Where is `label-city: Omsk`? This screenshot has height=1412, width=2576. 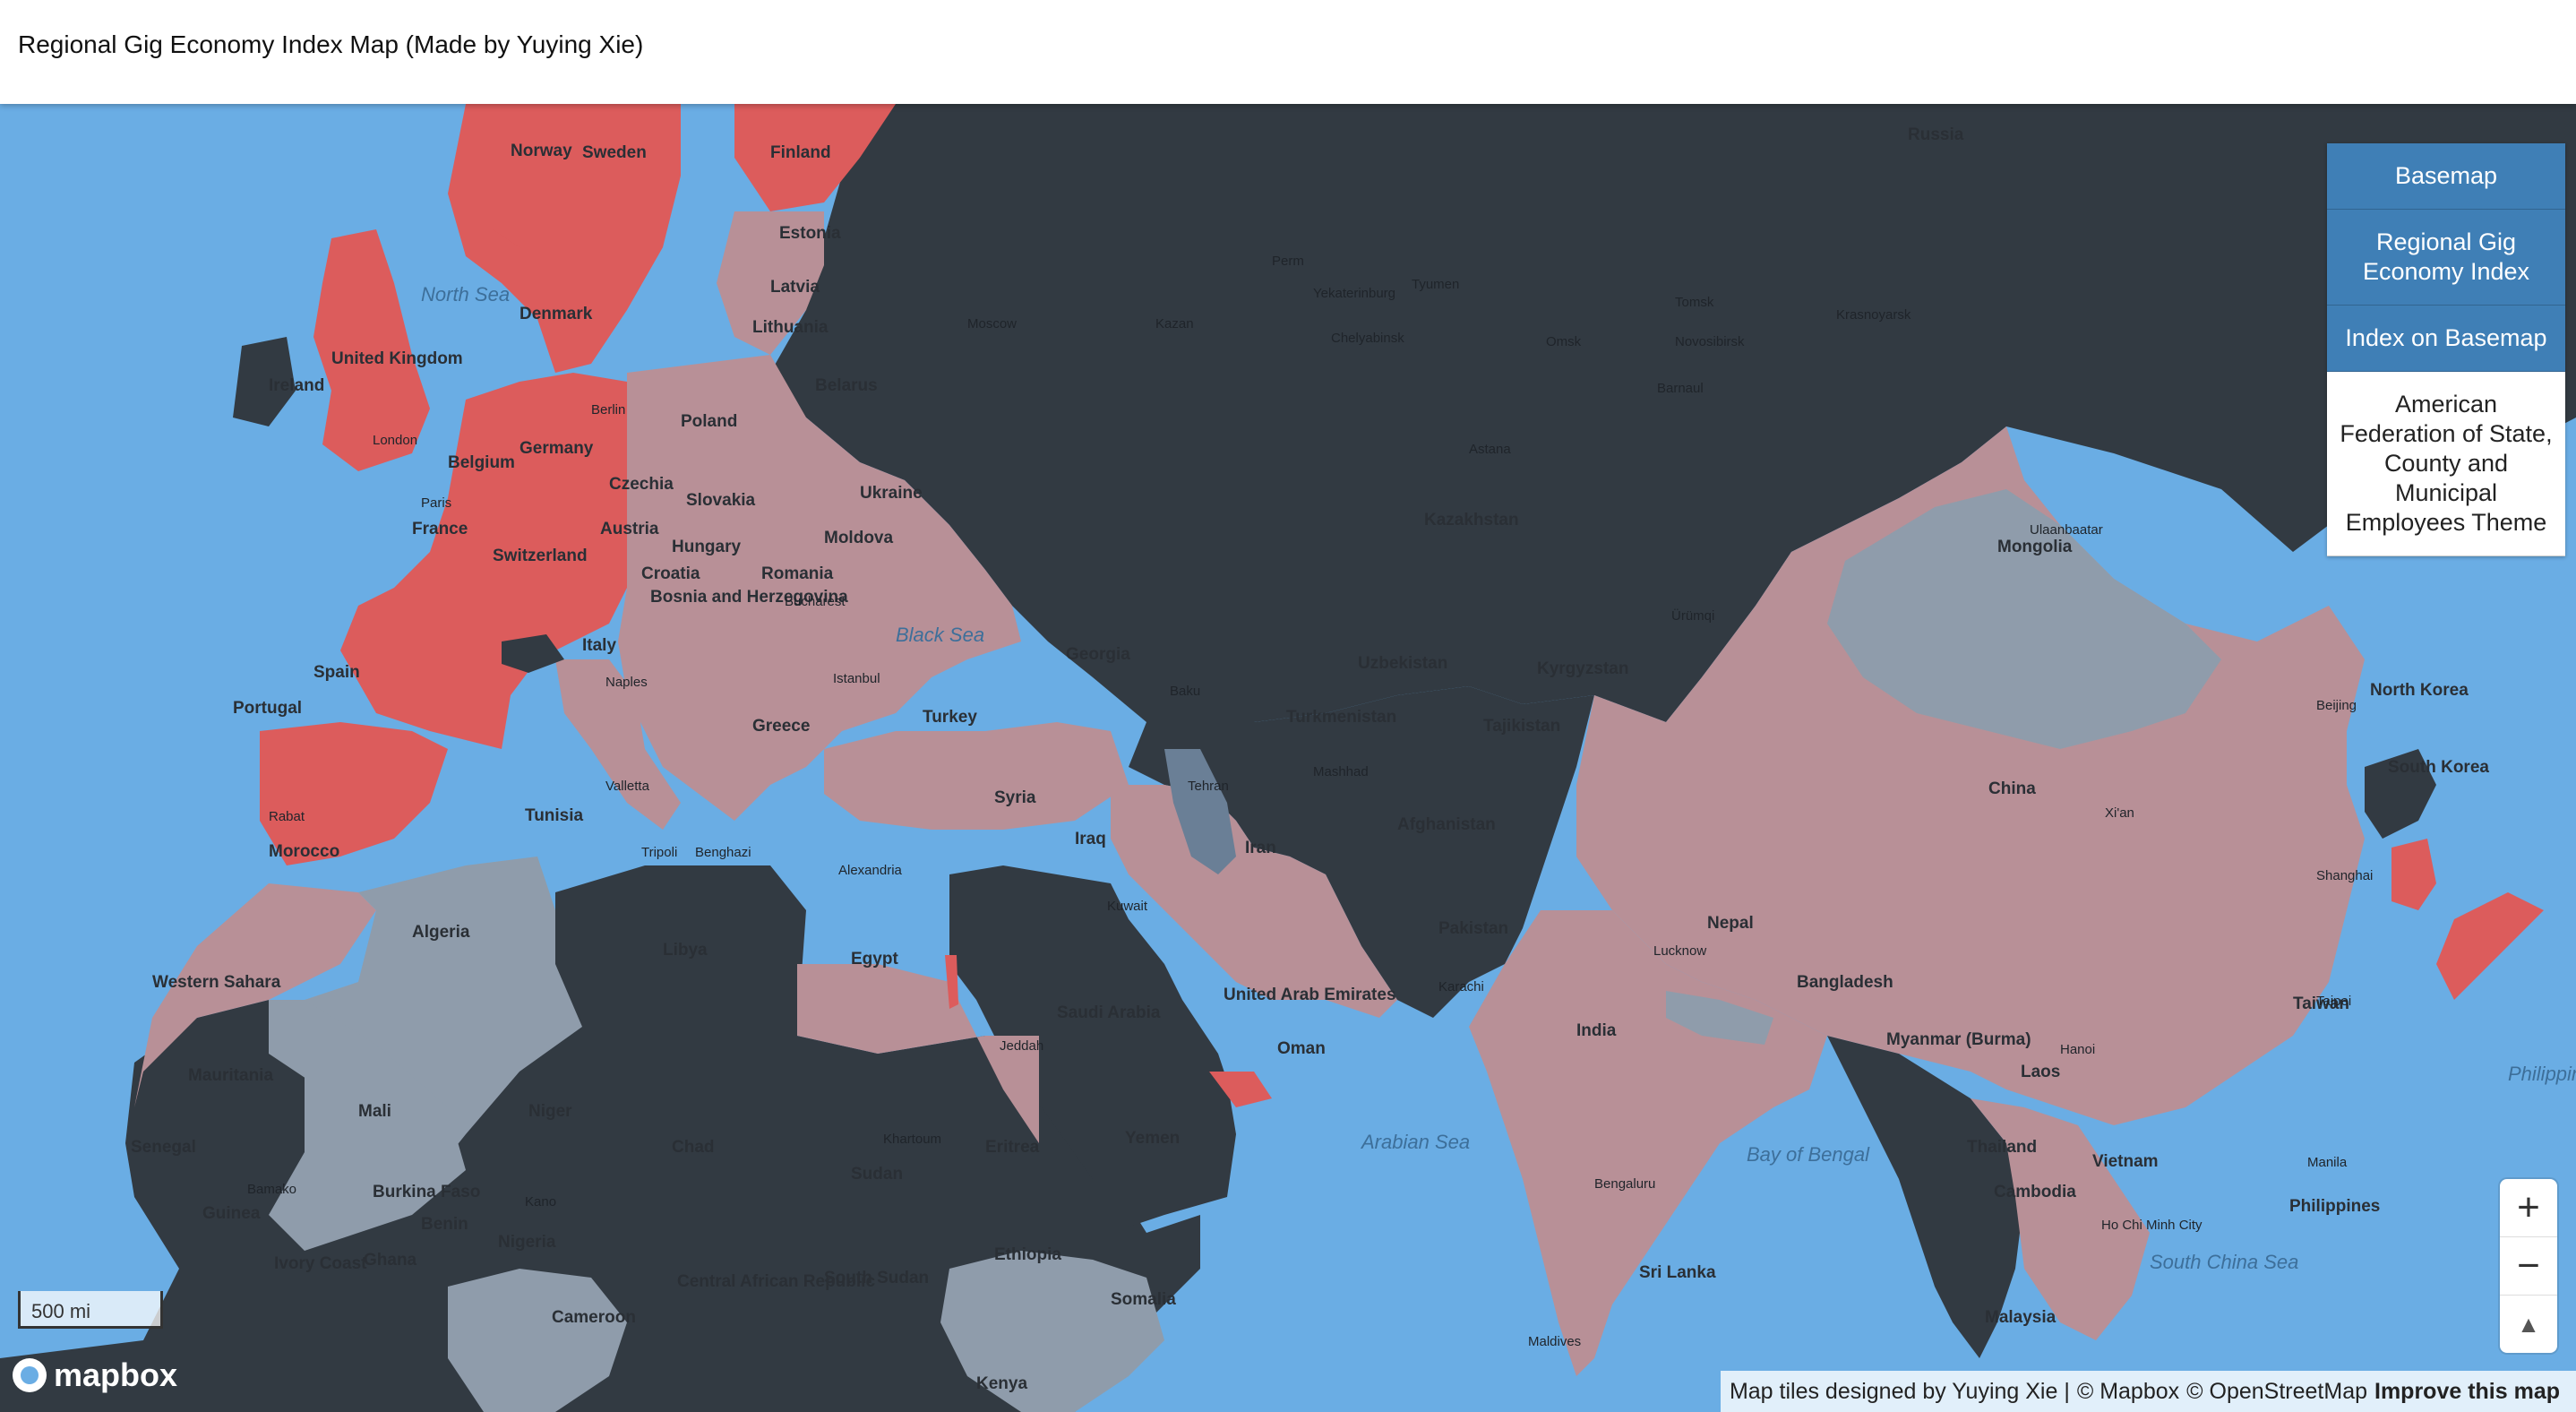
label-city: Omsk is located at coordinates (1564, 341).